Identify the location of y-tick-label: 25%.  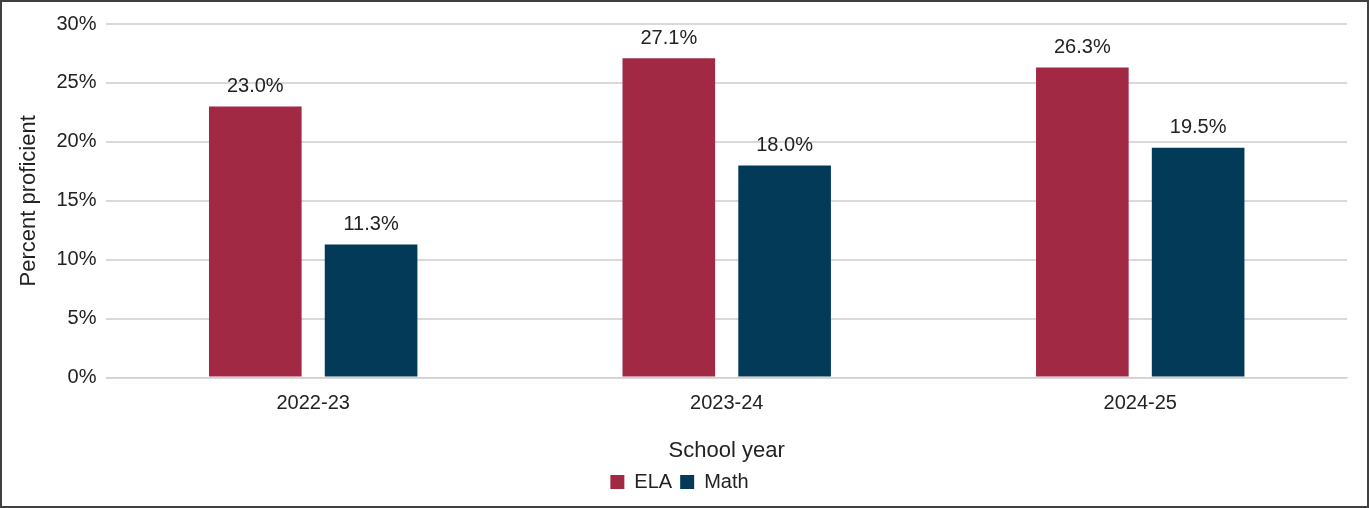
(76, 81).